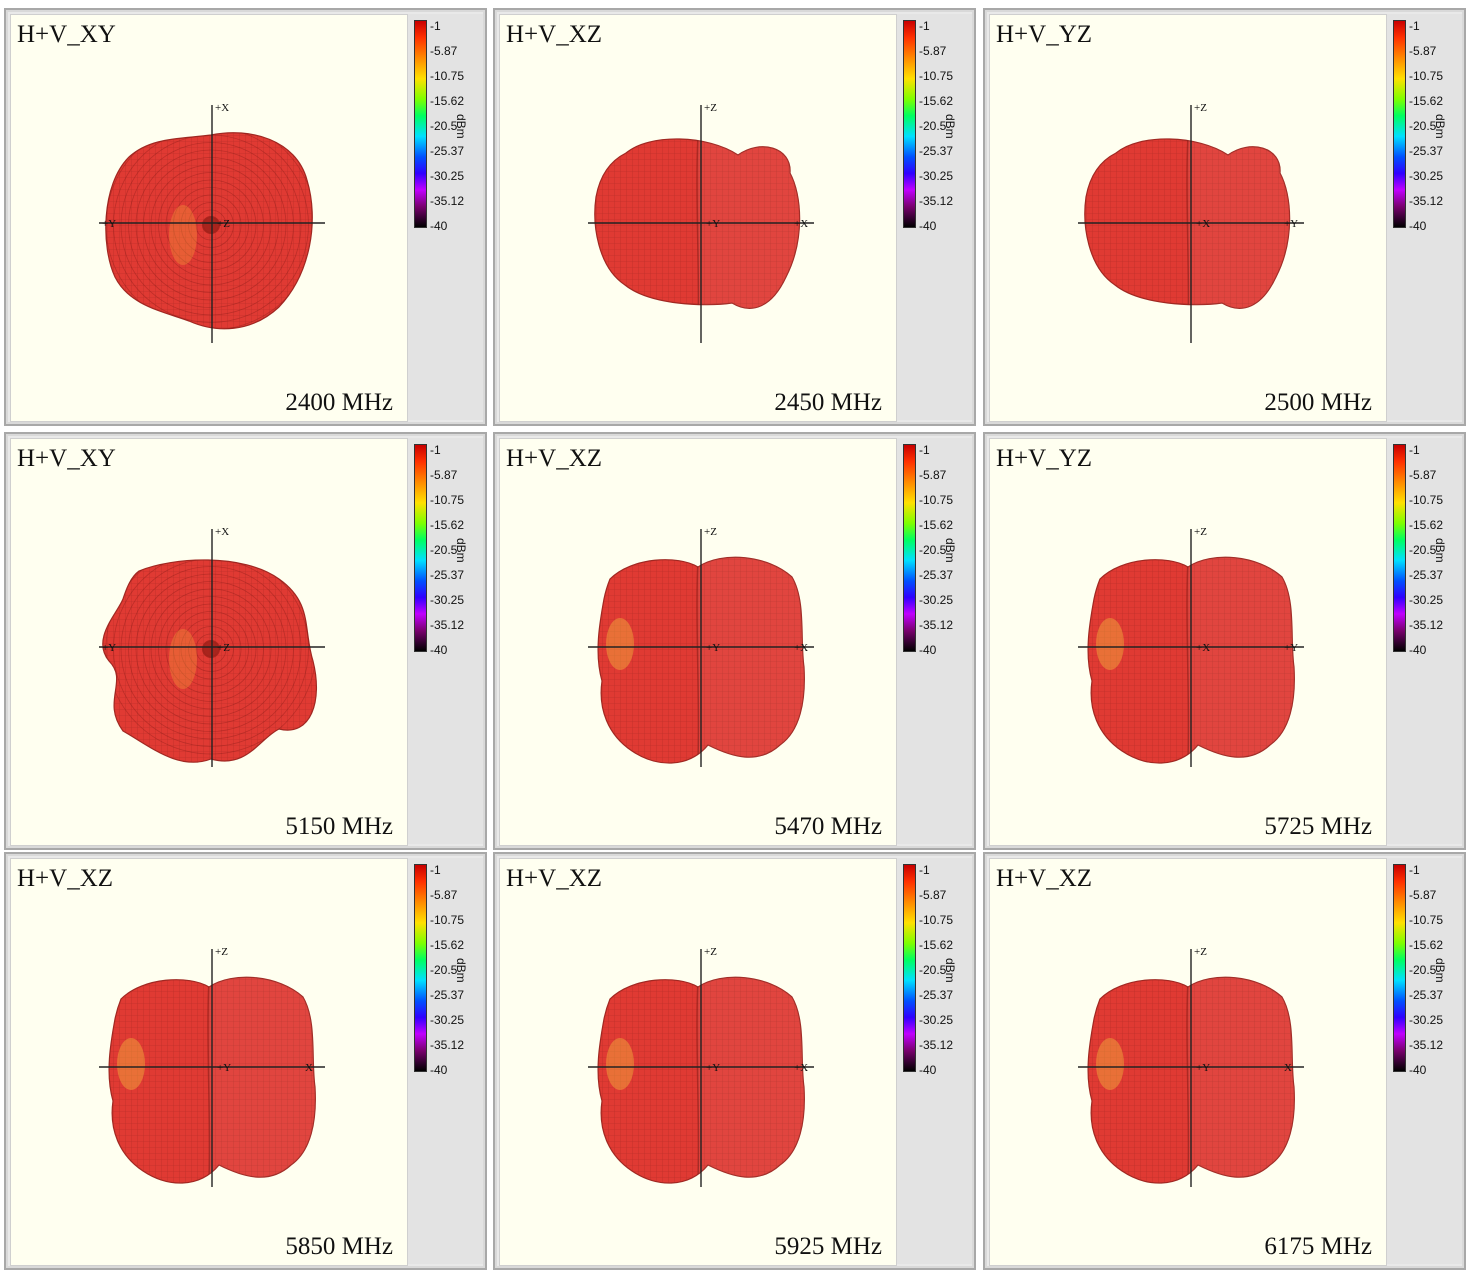 This screenshot has width=1473, height=1272. What do you see at coordinates (339, 1246) in the screenshot?
I see `frequency-label: 5850 MHz` at bounding box center [339, 1246].